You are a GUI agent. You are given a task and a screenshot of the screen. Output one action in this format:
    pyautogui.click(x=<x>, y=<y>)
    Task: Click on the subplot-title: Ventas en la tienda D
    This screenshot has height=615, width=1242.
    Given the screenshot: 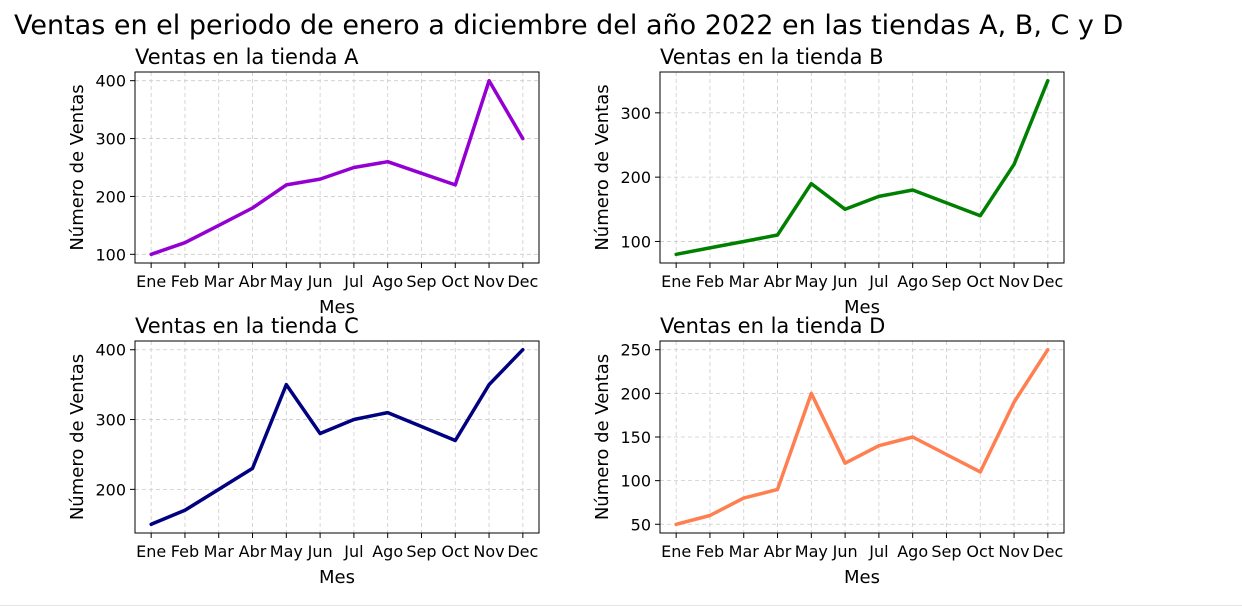 What is the action you would take?
    pyautogui.click(x=772, y=326)
    